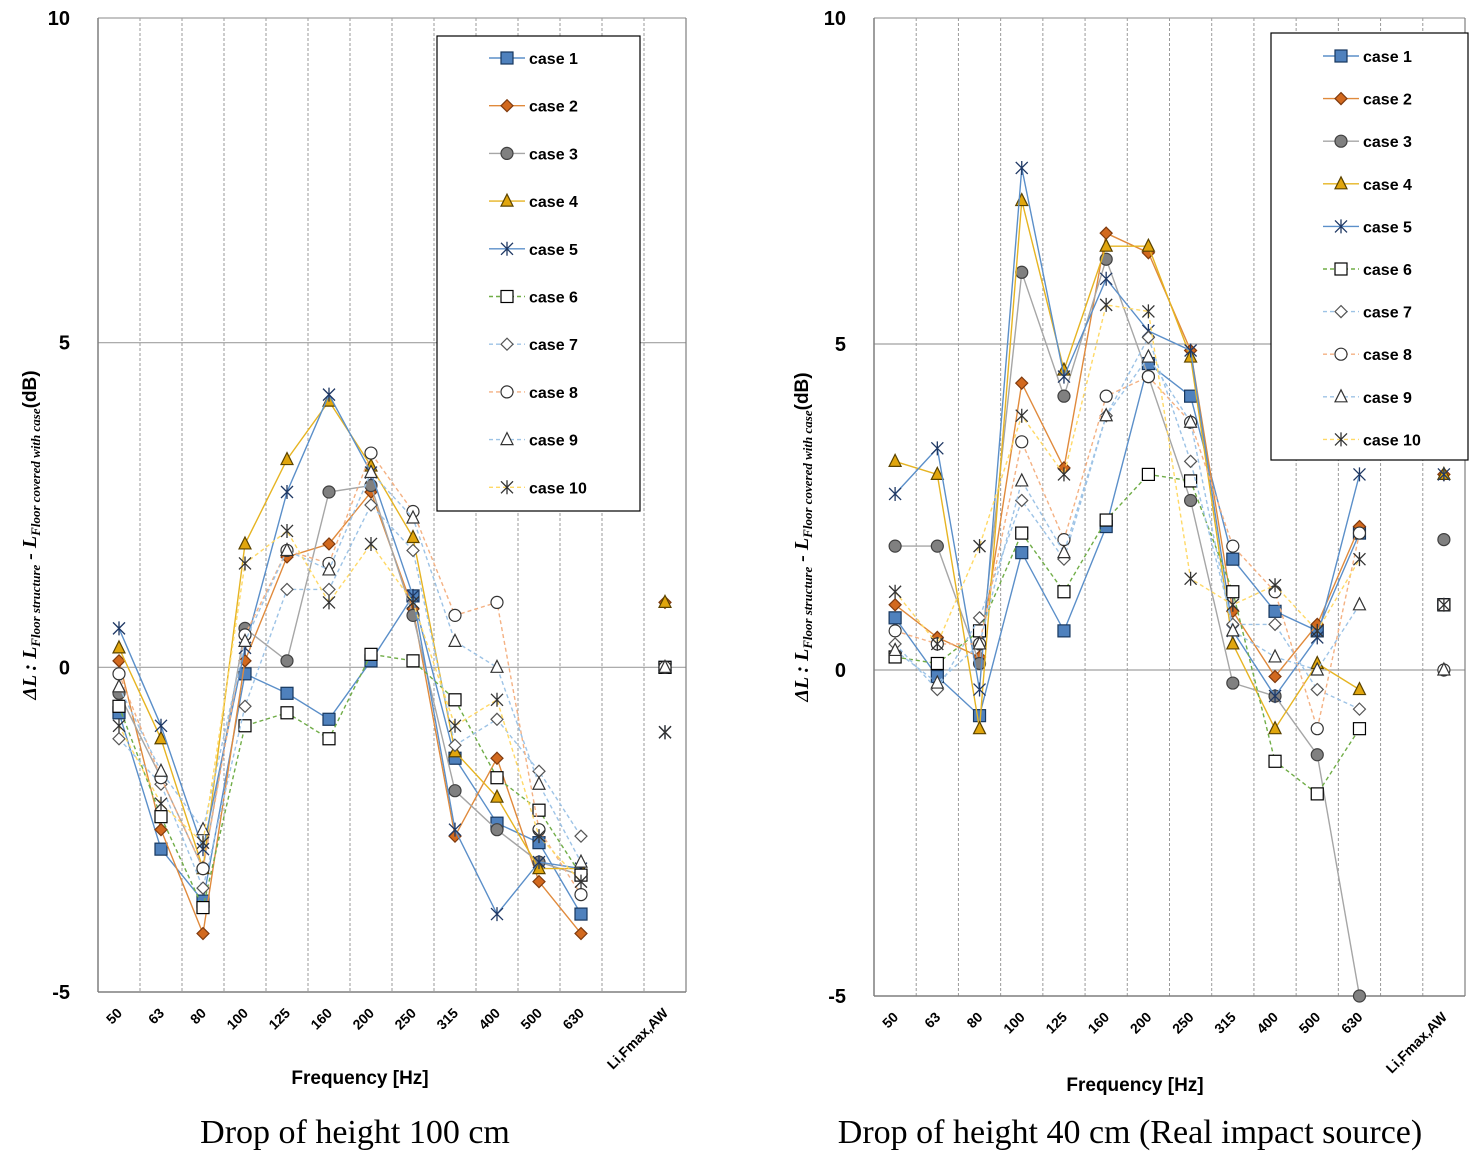  I want to click on legend-label: case 4, so click(1387, 185).